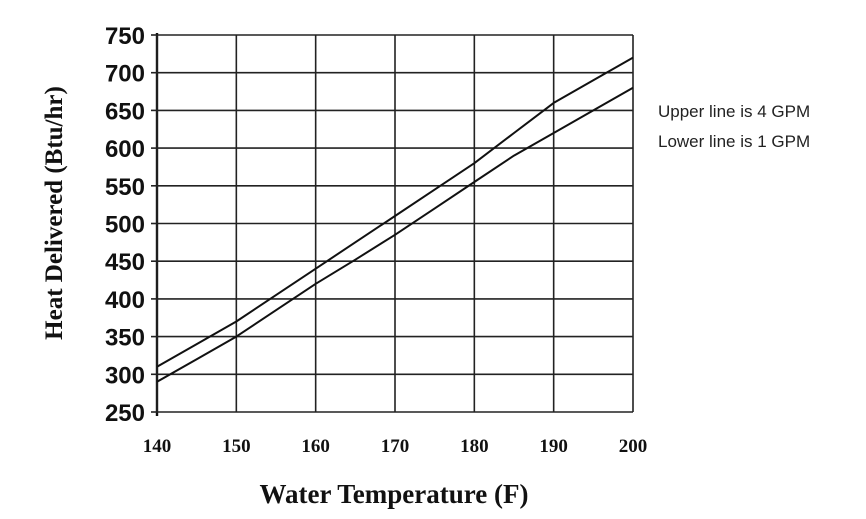 The image size is (866, 519). I want to click on y-tick-label: 350, so click(125, 338).